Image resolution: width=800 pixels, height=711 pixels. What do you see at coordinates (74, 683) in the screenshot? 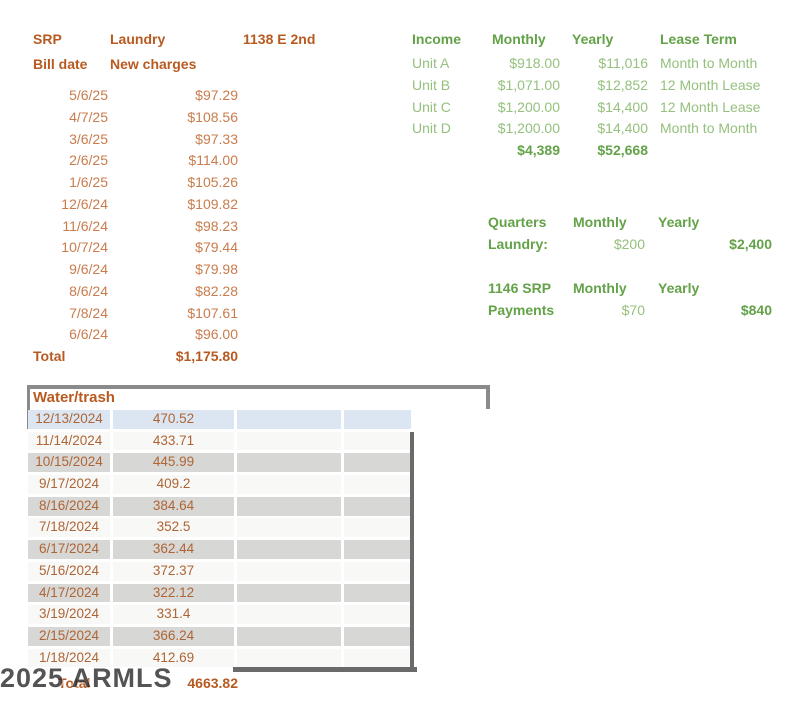
I see `water-total-label: Total` at bounding box center [74, 683].